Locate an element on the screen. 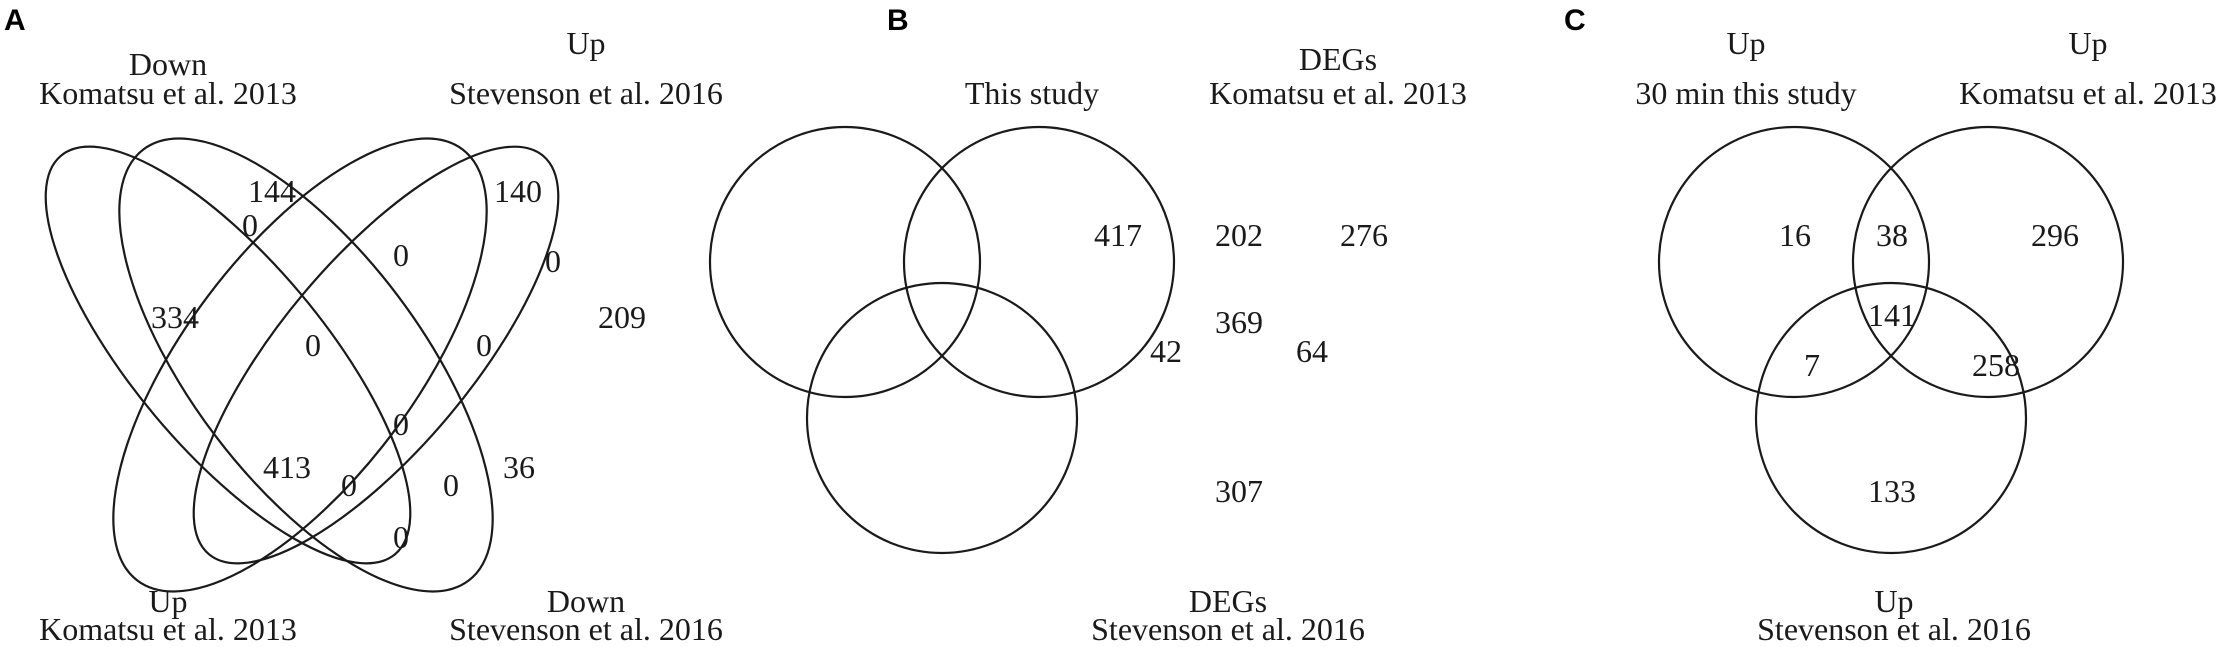  label-up-30min-line2: 30 min this study is located at coordinates (1745, 93).